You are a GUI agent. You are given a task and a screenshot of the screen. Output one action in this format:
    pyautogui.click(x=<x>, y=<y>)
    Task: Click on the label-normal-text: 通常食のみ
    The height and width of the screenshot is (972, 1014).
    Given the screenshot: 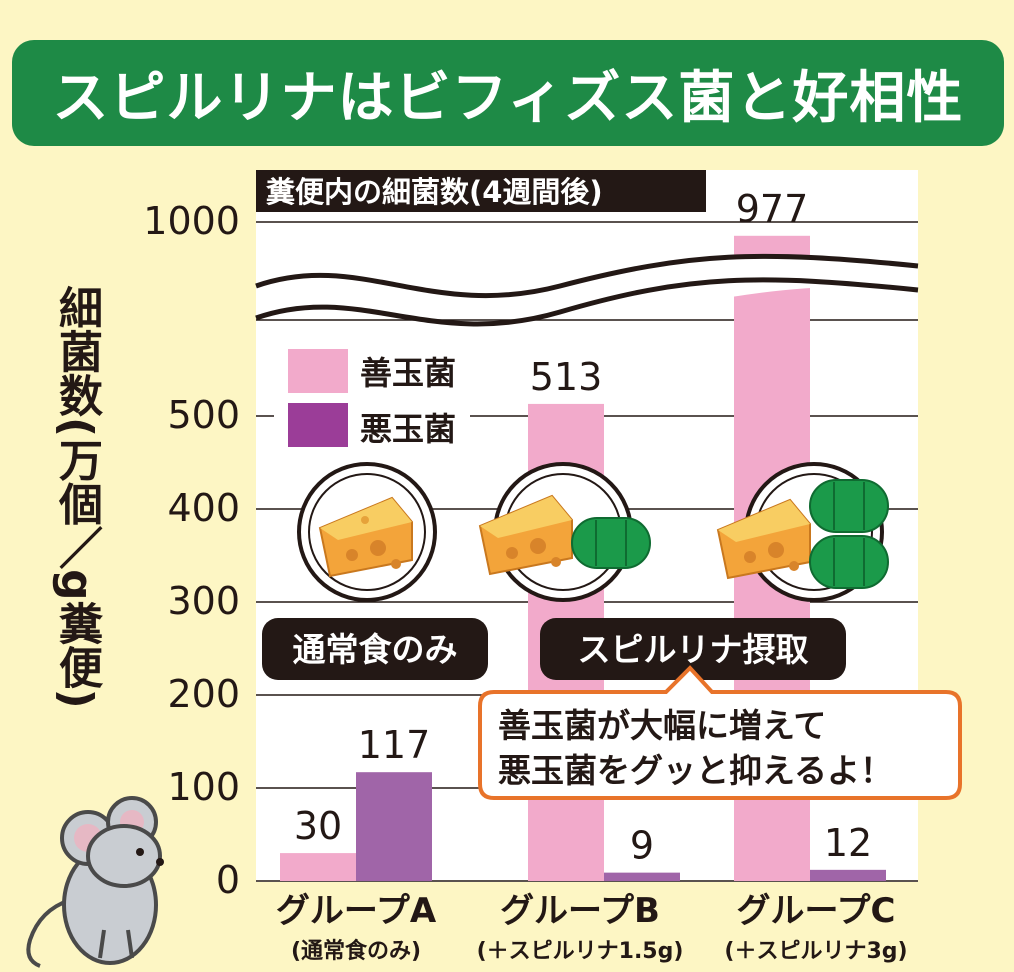 What is the action you would take?
    pyautogui.click(x=375, y=649)
    